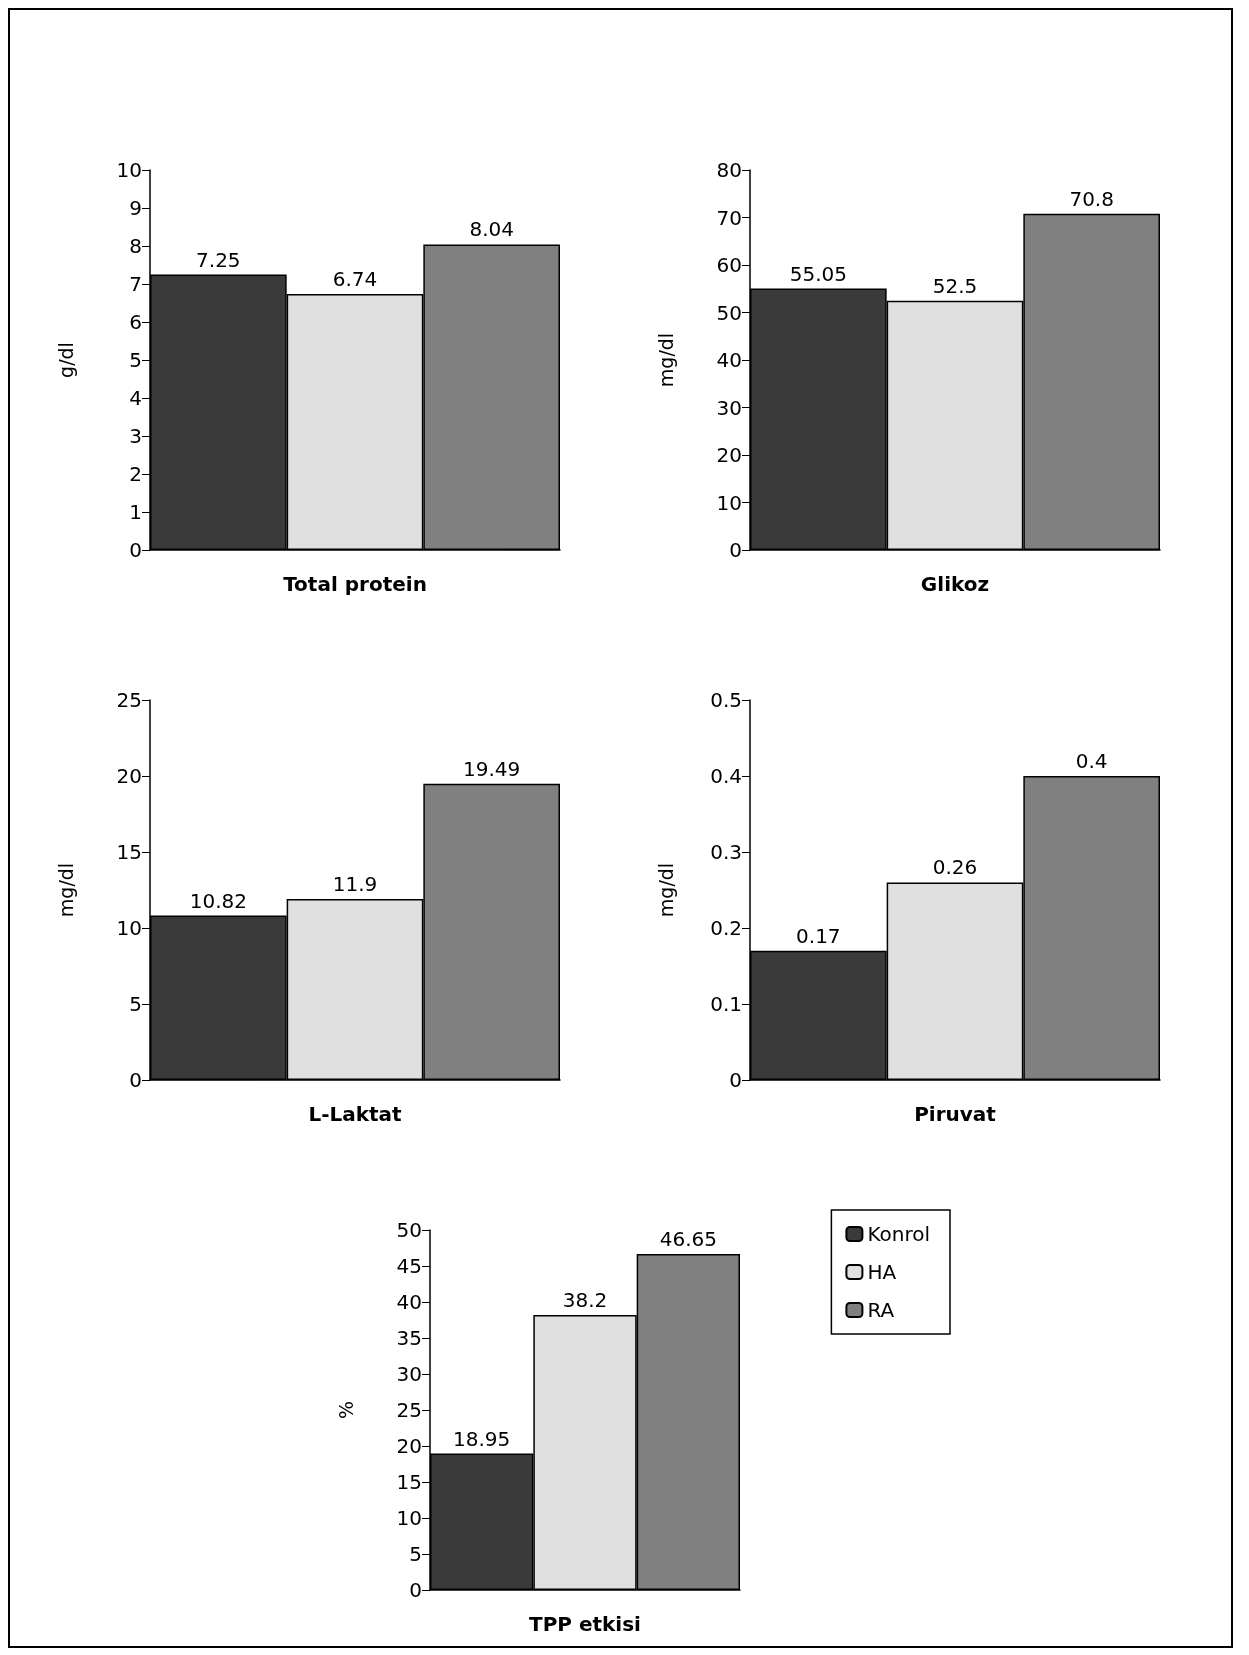 Image resolution: width=1249 pixels, height=1655 pixels. What do you see at coordinates (409, 1266) in the screenshot?
I see `y-tick-label: 45` at bounding box center [409, 1266].